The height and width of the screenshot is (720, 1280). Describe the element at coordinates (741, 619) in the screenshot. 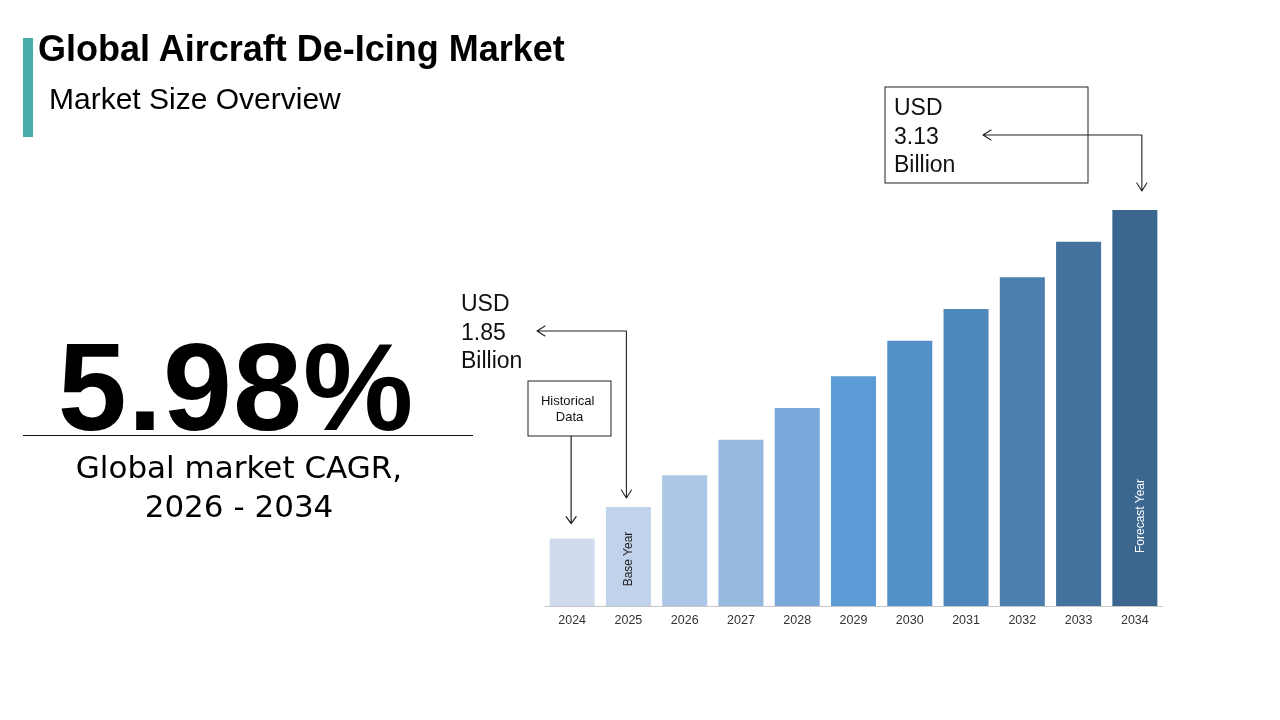

I see `x-tick-label: 2027` at that location.